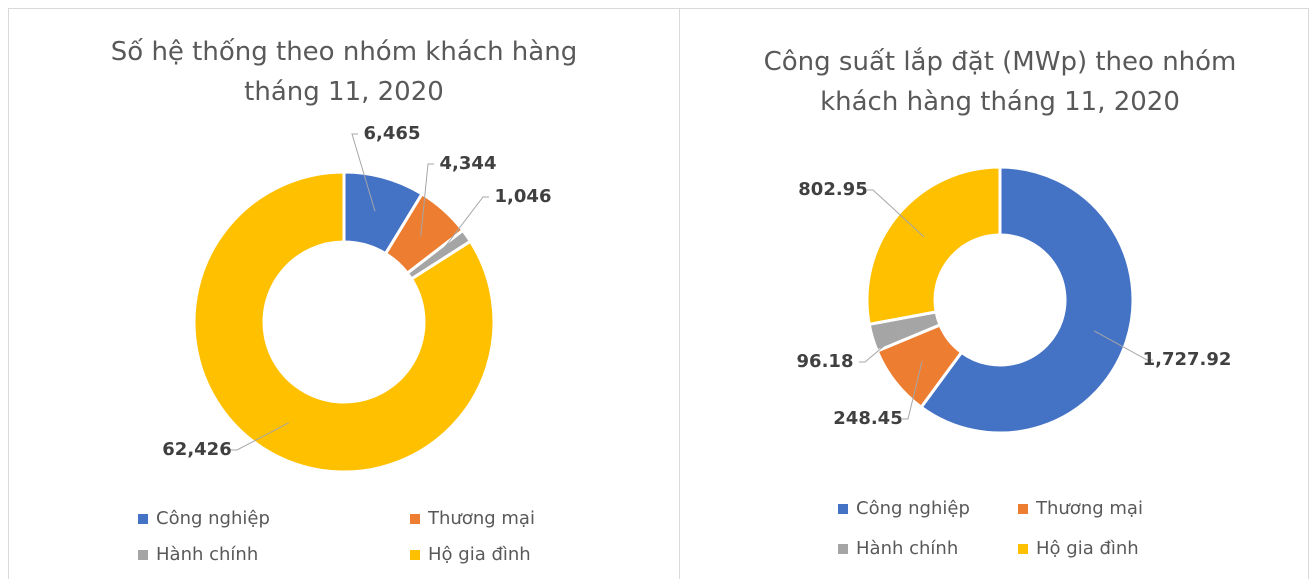 The image size is (1312, 579). Describe the element at coordinates (825, 361) in the screenshot. I see `data-label: 96.18` at that location.